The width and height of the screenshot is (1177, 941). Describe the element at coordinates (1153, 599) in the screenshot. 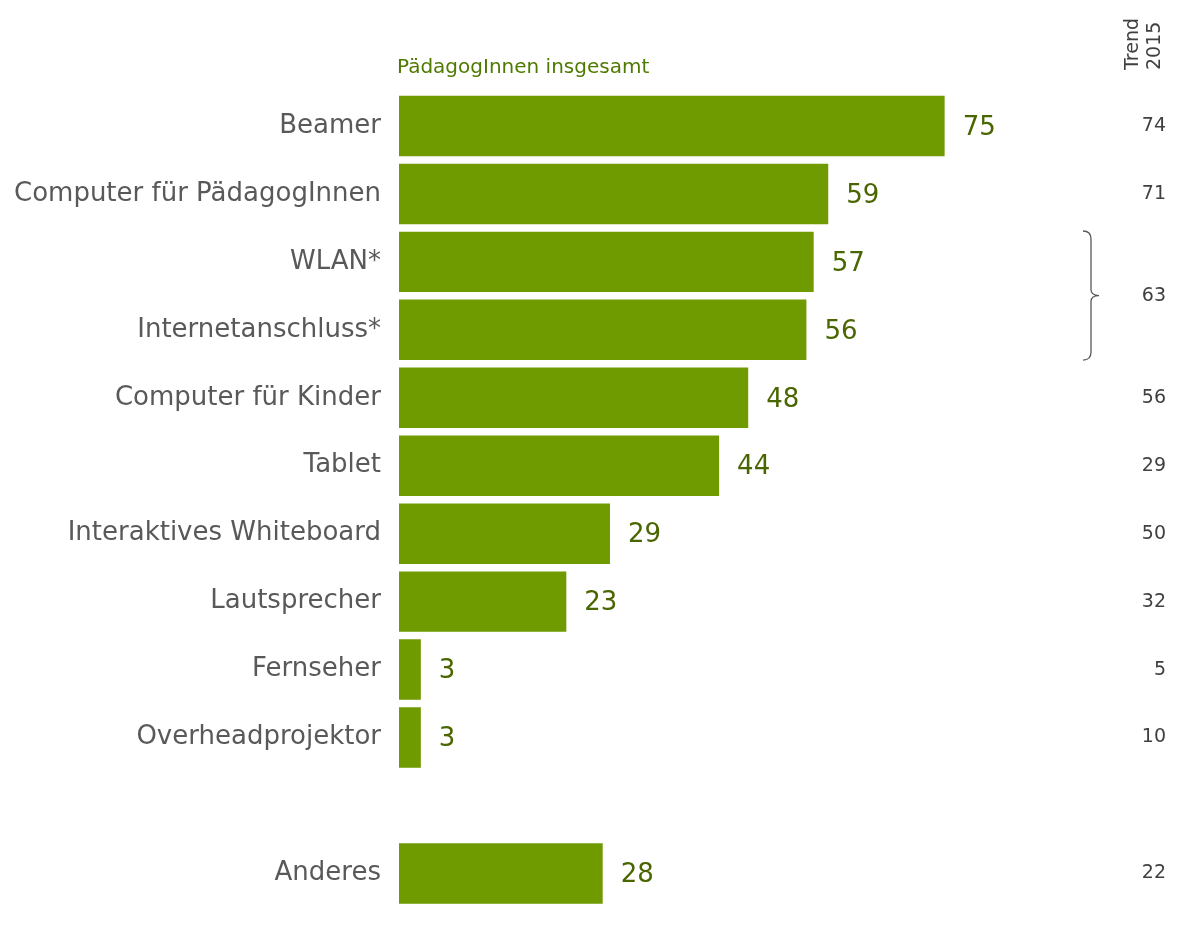

I see `text: 32` at that location.